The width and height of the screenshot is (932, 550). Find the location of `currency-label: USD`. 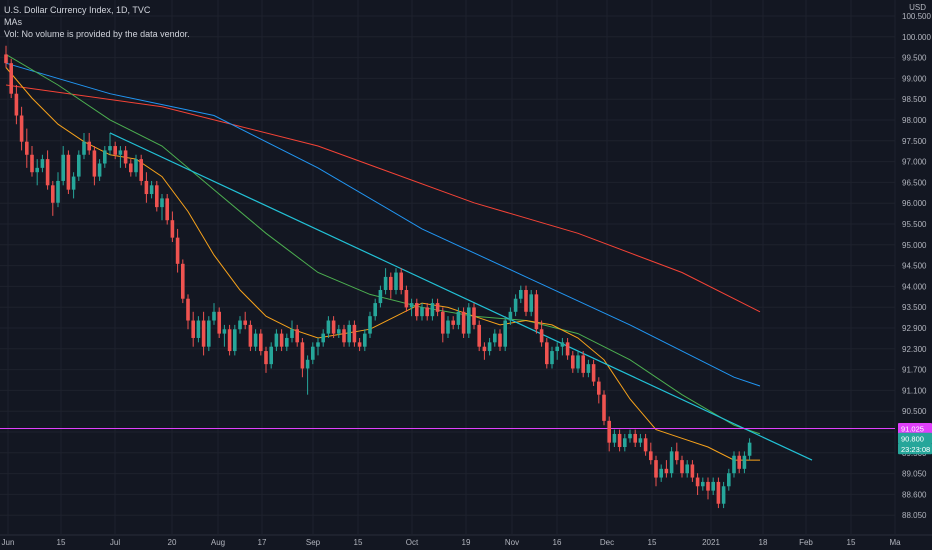

currency-label: USD is located at coordinates (917, 7).